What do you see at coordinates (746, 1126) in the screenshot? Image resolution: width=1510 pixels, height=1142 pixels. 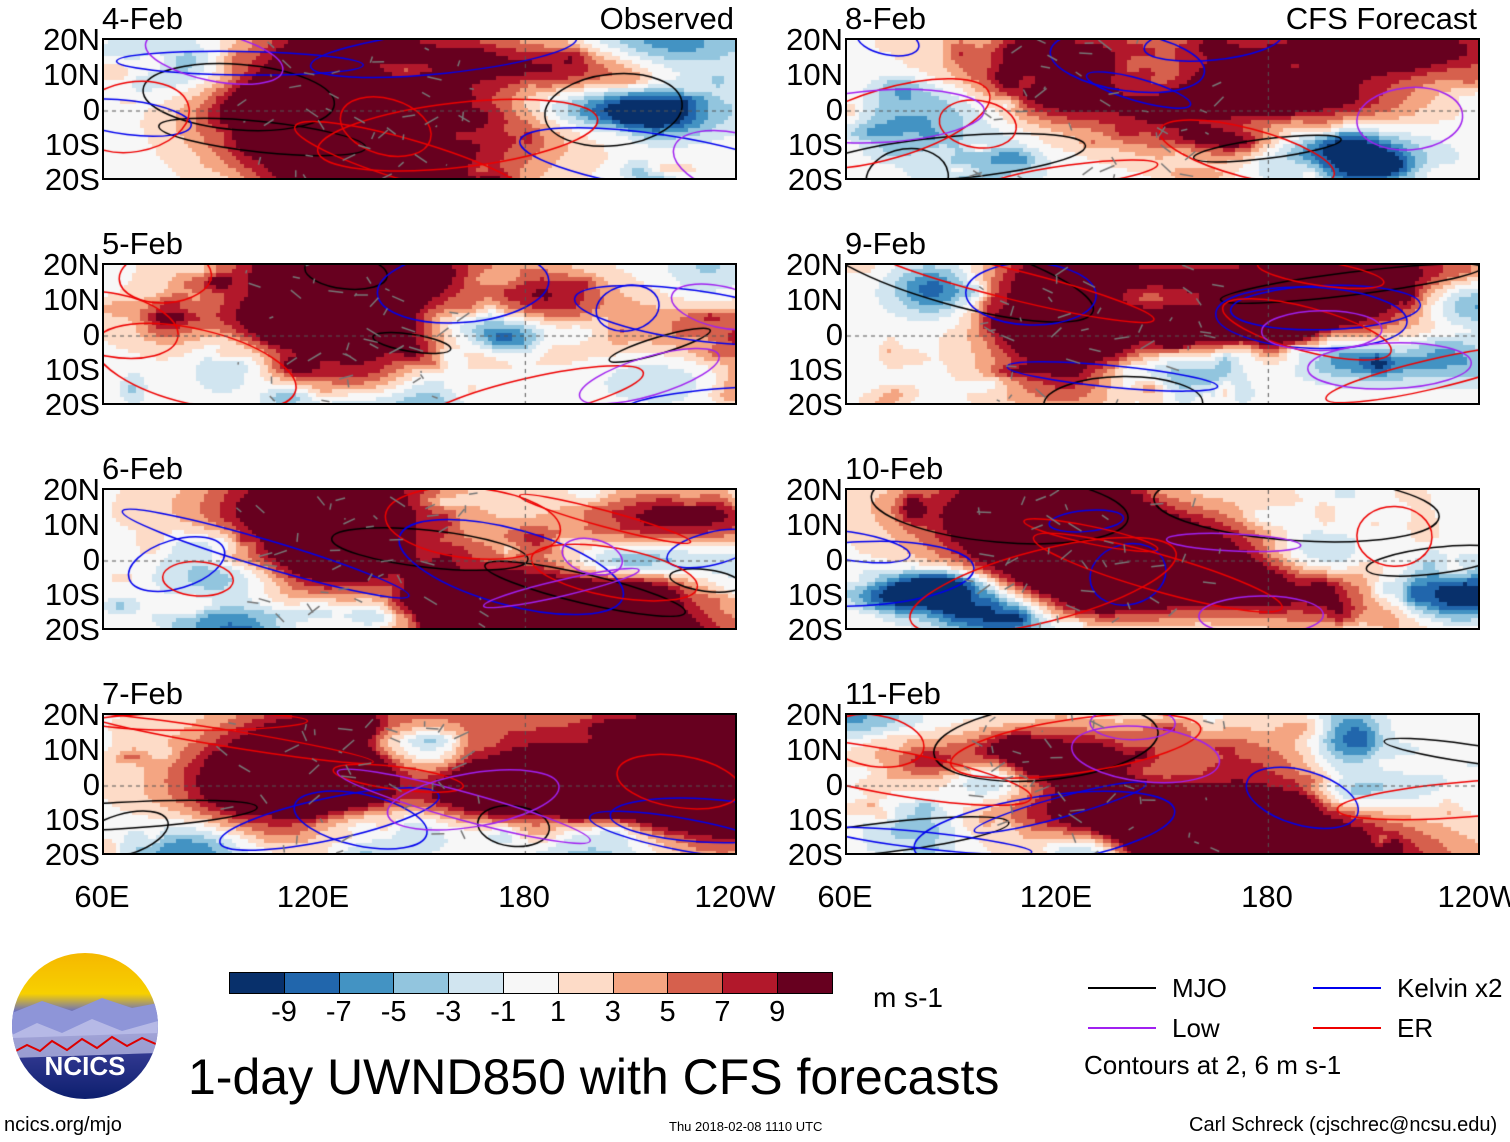 I see `timestamp: Thu 2018-02-08 1110 UTC` at bounding box center [746, 1126].